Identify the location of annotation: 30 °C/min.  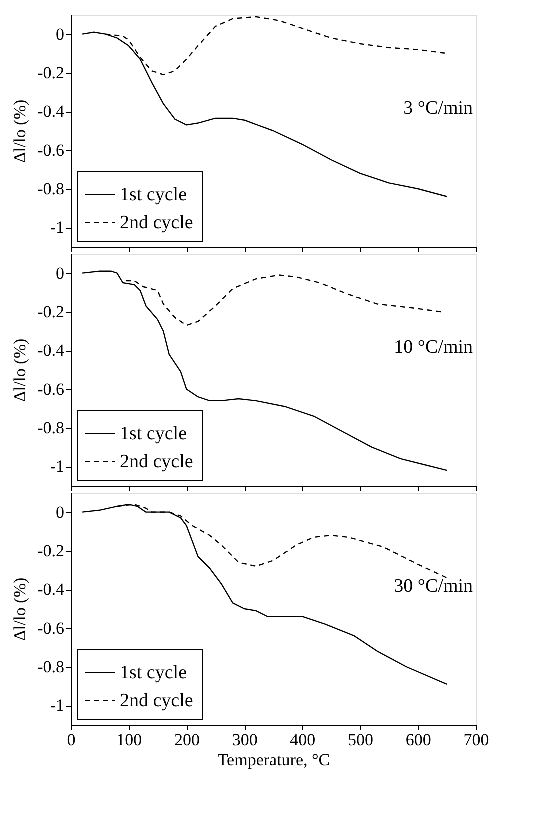
(434, 586).